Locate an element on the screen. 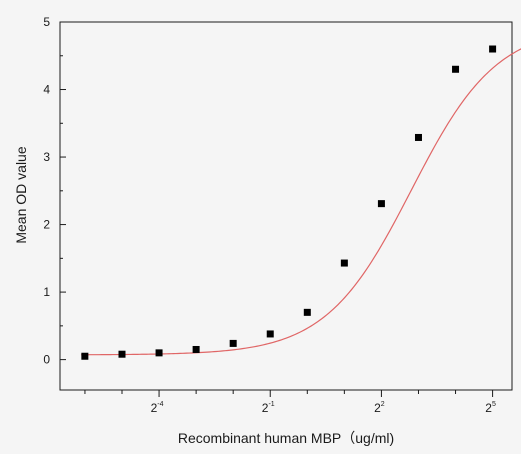  x-axis-label: Recombinant human MBP（ug/ml) is located at coordinates (286, 438).